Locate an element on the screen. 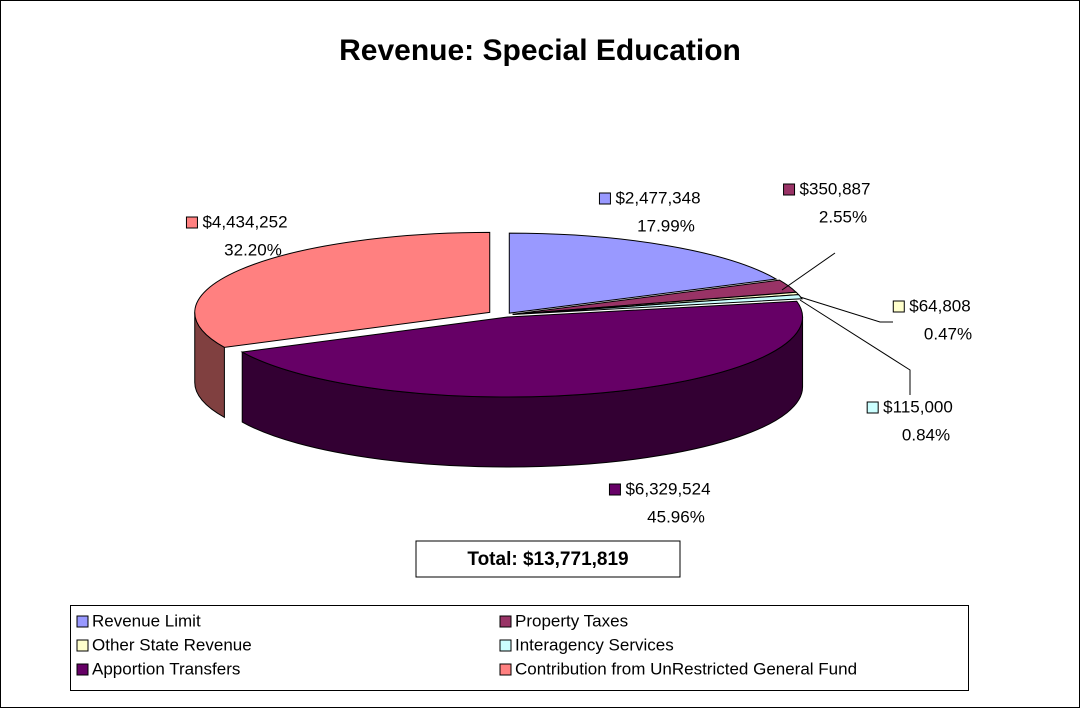  value-label: $4,434,252 is located at coordinates (244, 221).